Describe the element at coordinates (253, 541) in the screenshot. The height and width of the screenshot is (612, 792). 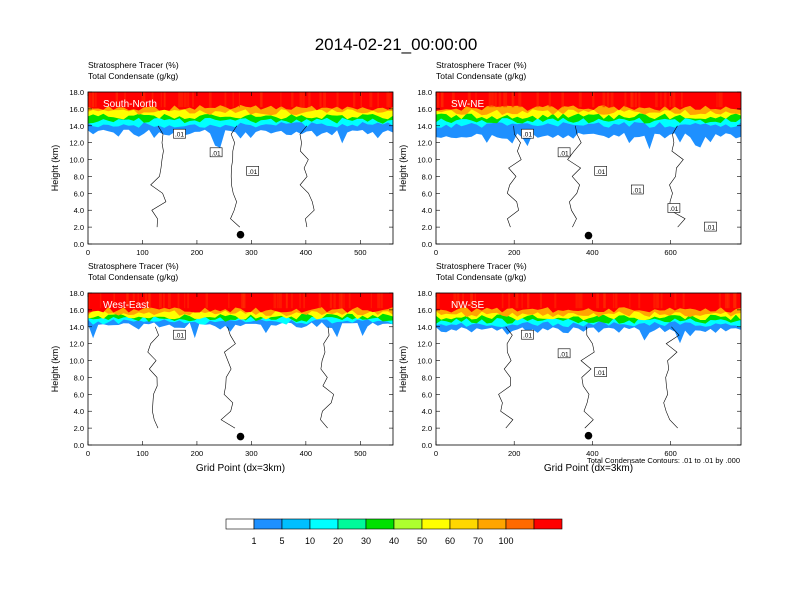
I see `colorbar-label: 1` at that location.